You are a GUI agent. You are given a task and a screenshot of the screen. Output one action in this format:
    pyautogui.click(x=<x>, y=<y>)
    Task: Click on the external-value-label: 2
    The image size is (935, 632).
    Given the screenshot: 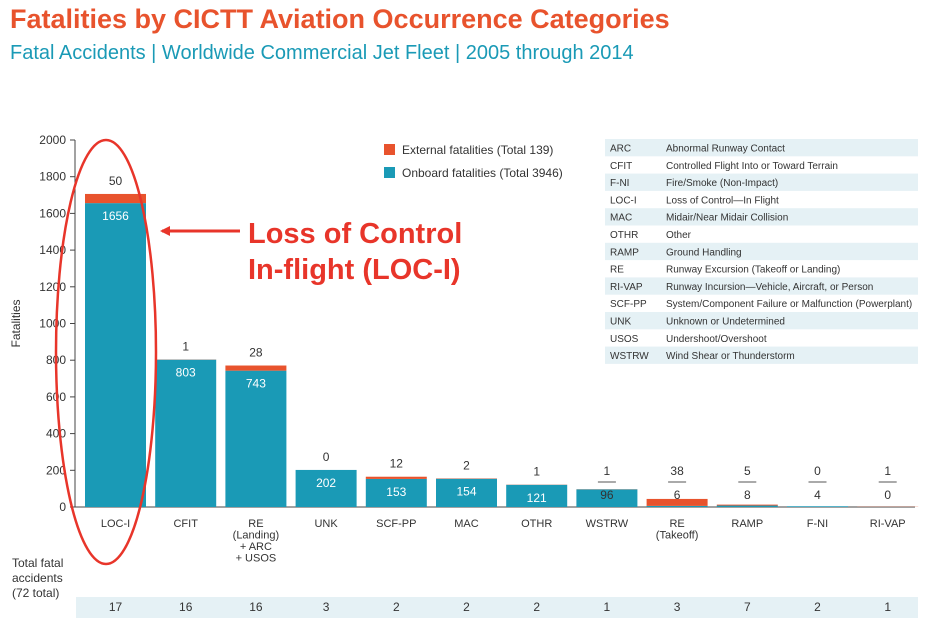 What is the action you would take?
    pyautogui.click(x=466, y=465)
    